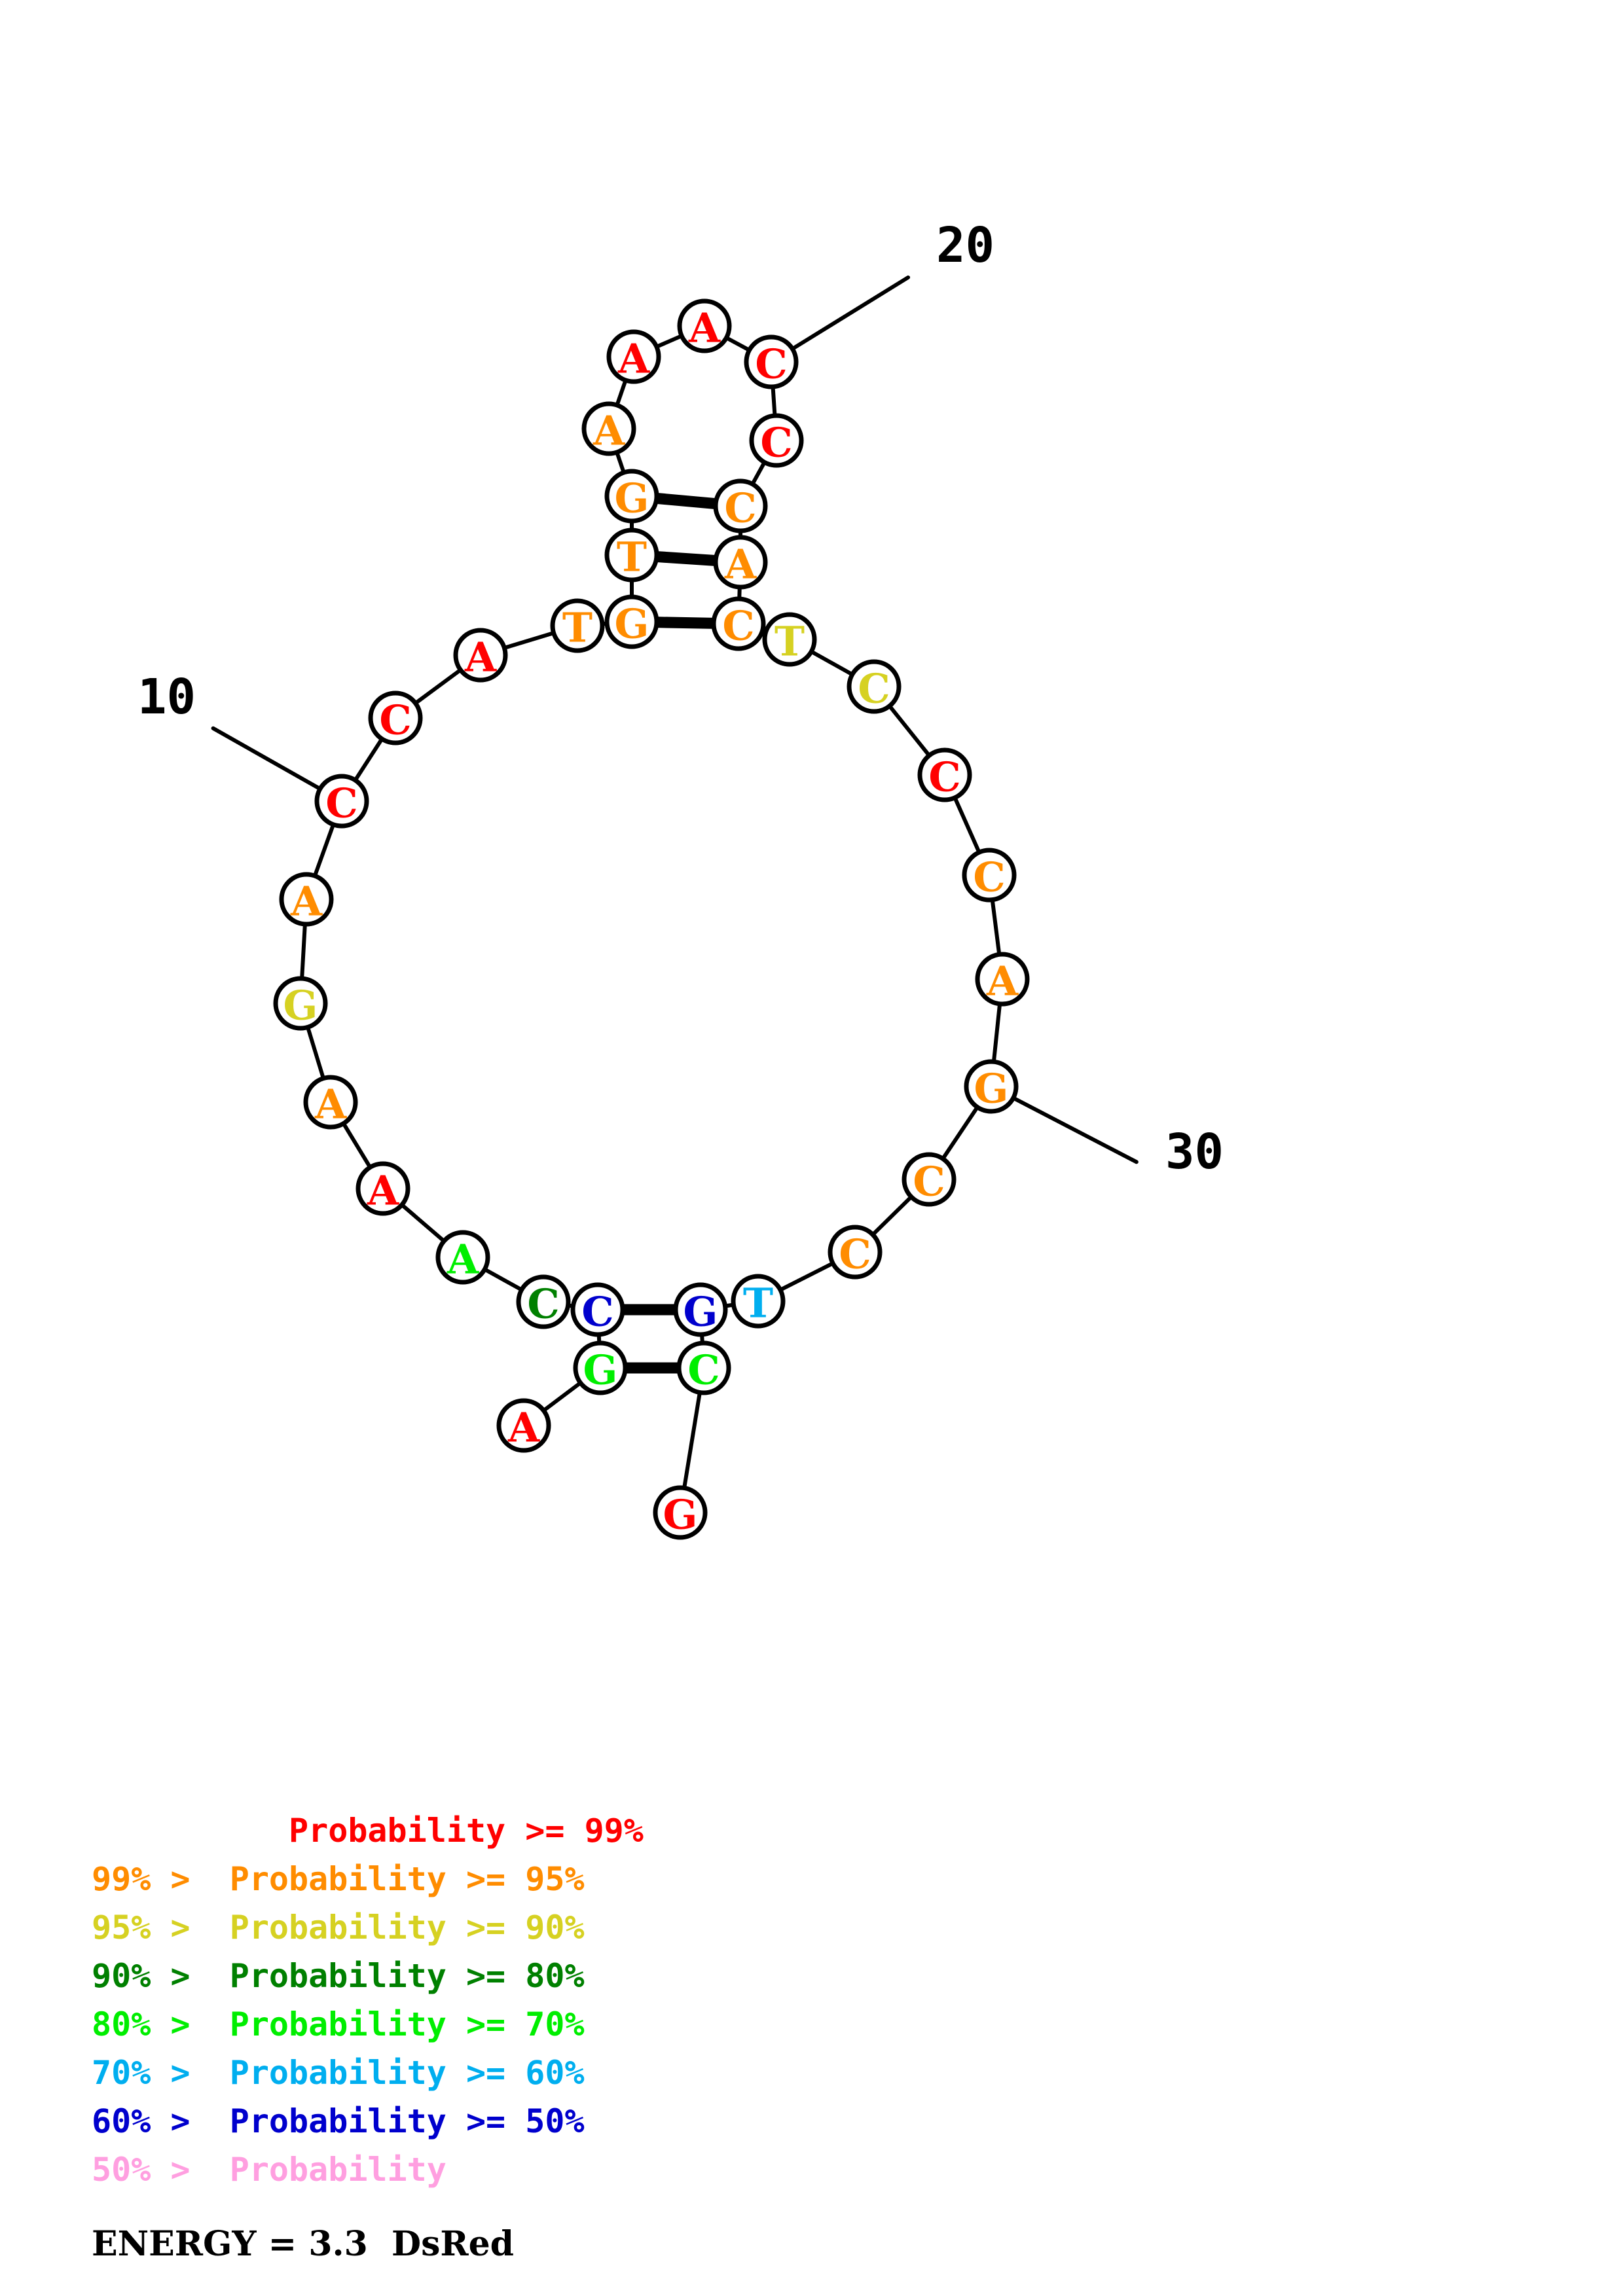  I want to click on nucleotide-27: C, so click(944, 774).